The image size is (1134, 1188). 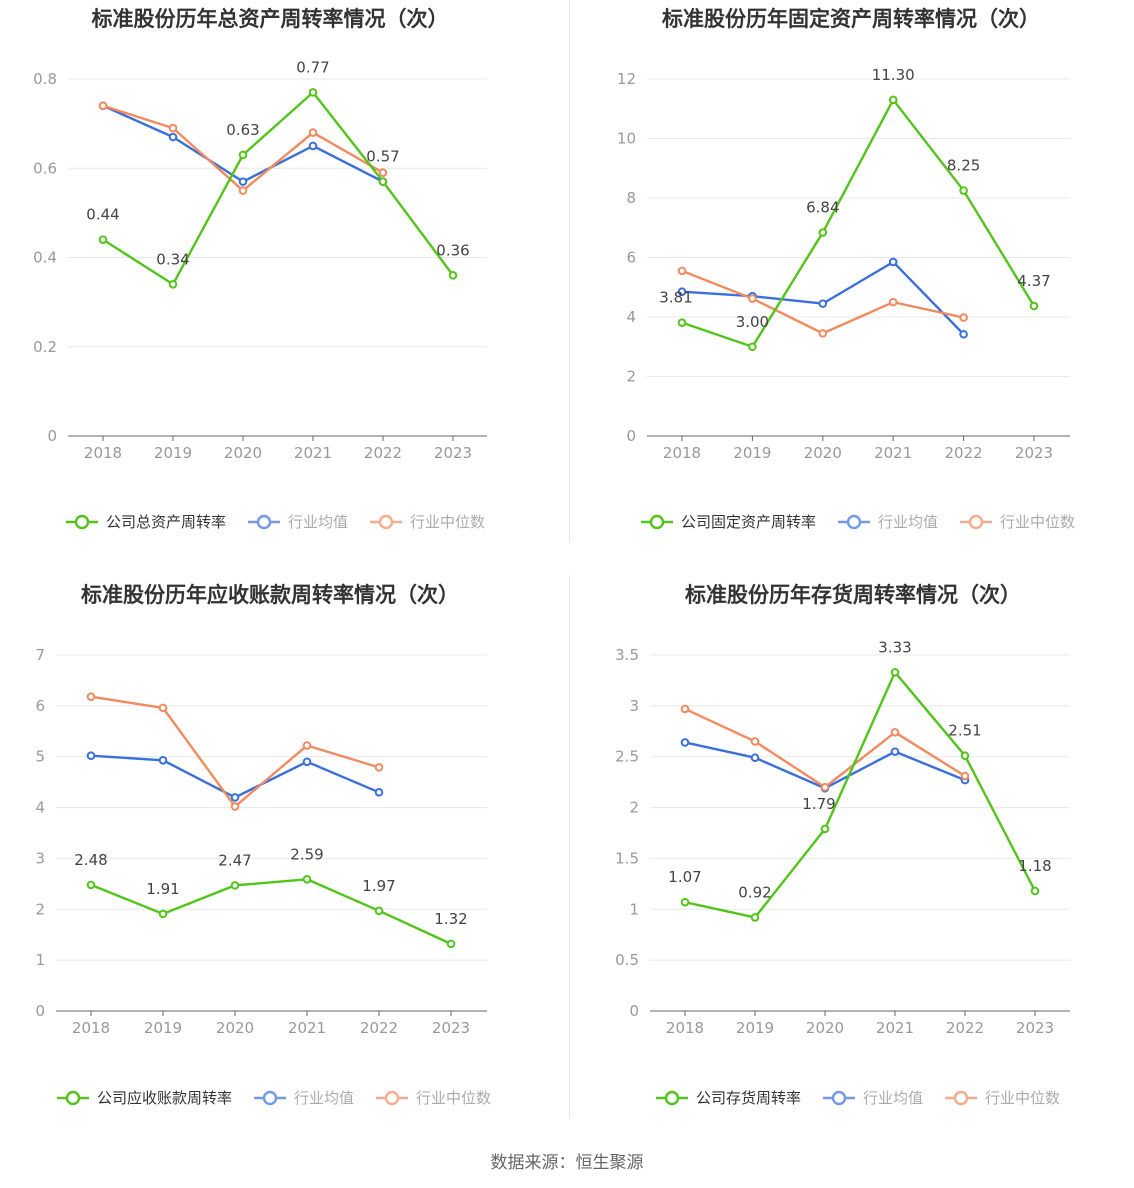 What do you see at coordinates (452, 250) in the screenshot?
I see `data-label: 0.36` at bounding box center [452, 250].